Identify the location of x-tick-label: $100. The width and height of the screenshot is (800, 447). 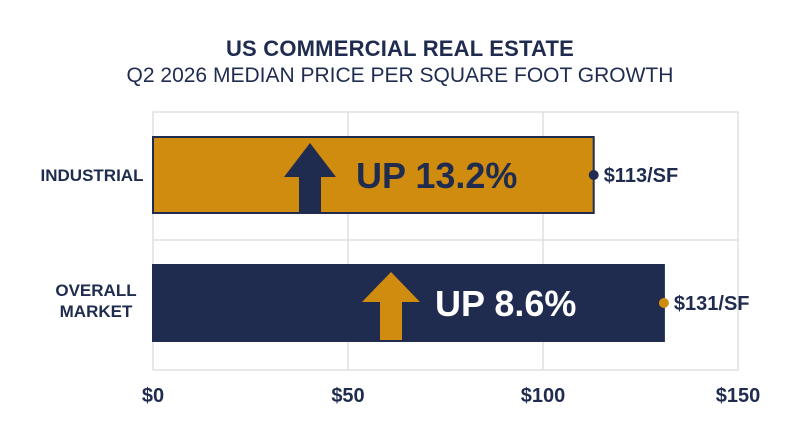
(543, 396).